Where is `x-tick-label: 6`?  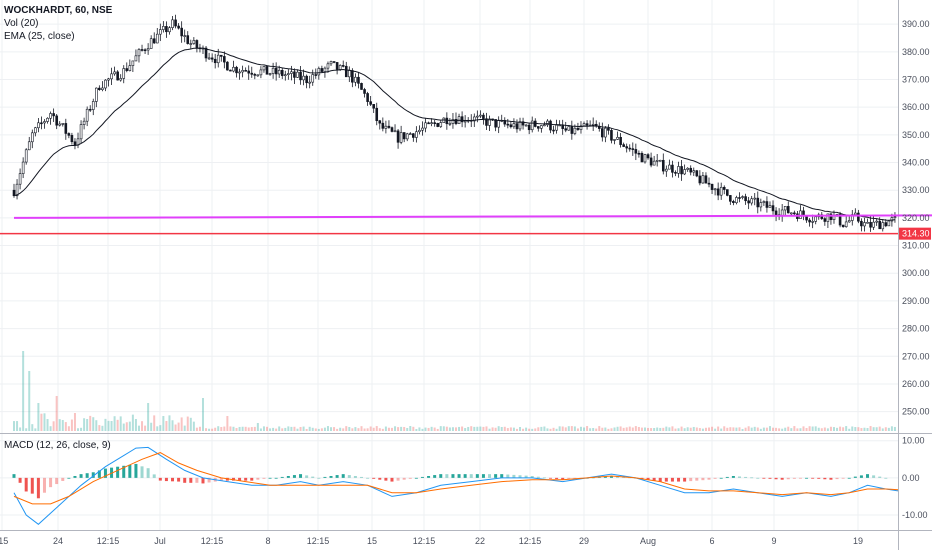 x-tick-label: 6 is located at coordinates (711, 541).